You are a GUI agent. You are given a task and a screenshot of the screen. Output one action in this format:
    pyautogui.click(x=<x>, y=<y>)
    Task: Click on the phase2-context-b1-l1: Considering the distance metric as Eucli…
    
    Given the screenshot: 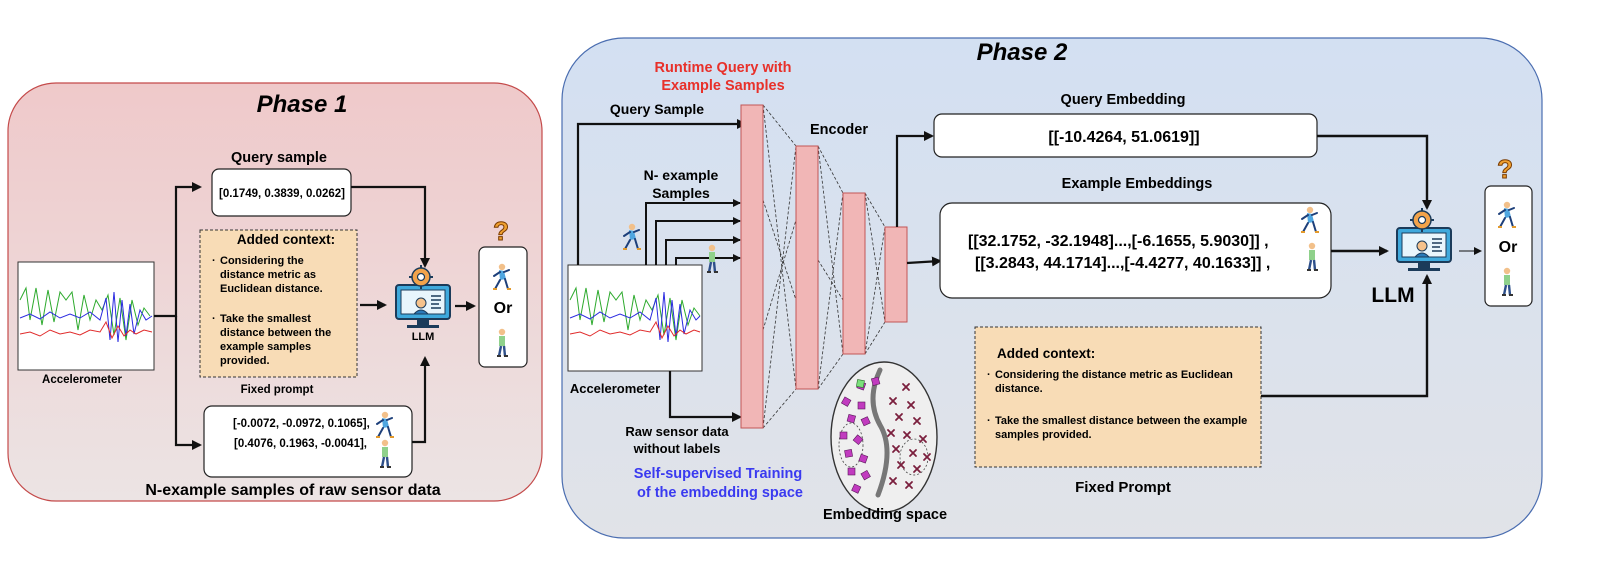 What is the action you would take?
    pyautogui.click(x=1114, y=375)
    